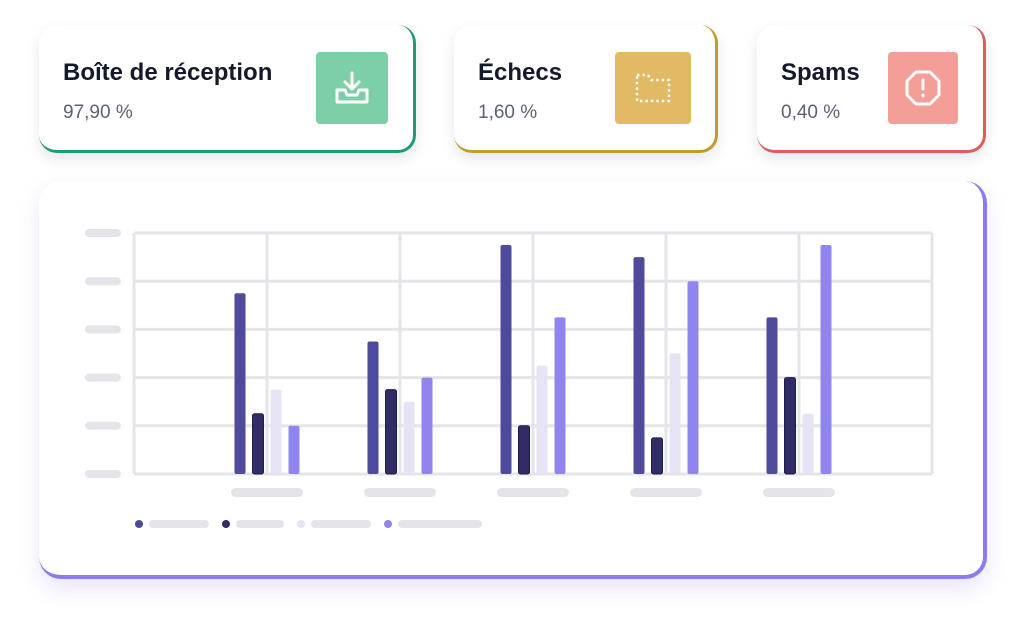  I want to click on alert-octagon-icon, so click(923, 88).